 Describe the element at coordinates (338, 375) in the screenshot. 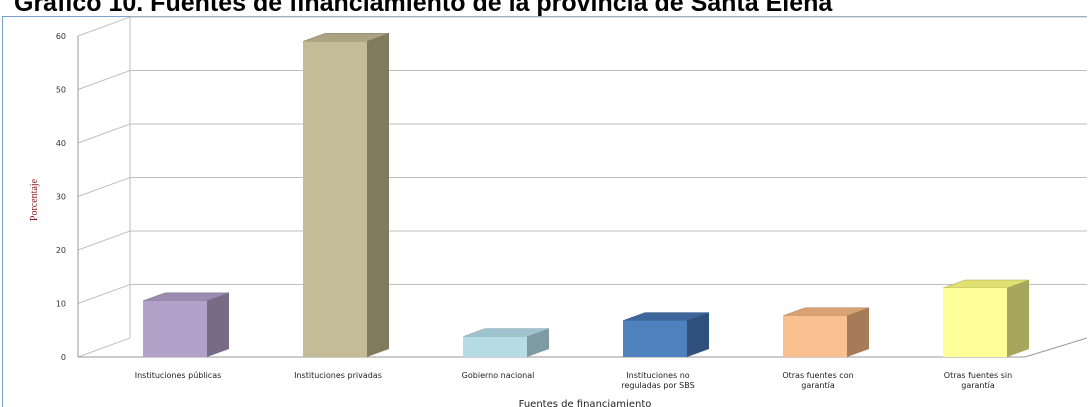

I see `x-tick-label: Instituciones privadas` at that location.